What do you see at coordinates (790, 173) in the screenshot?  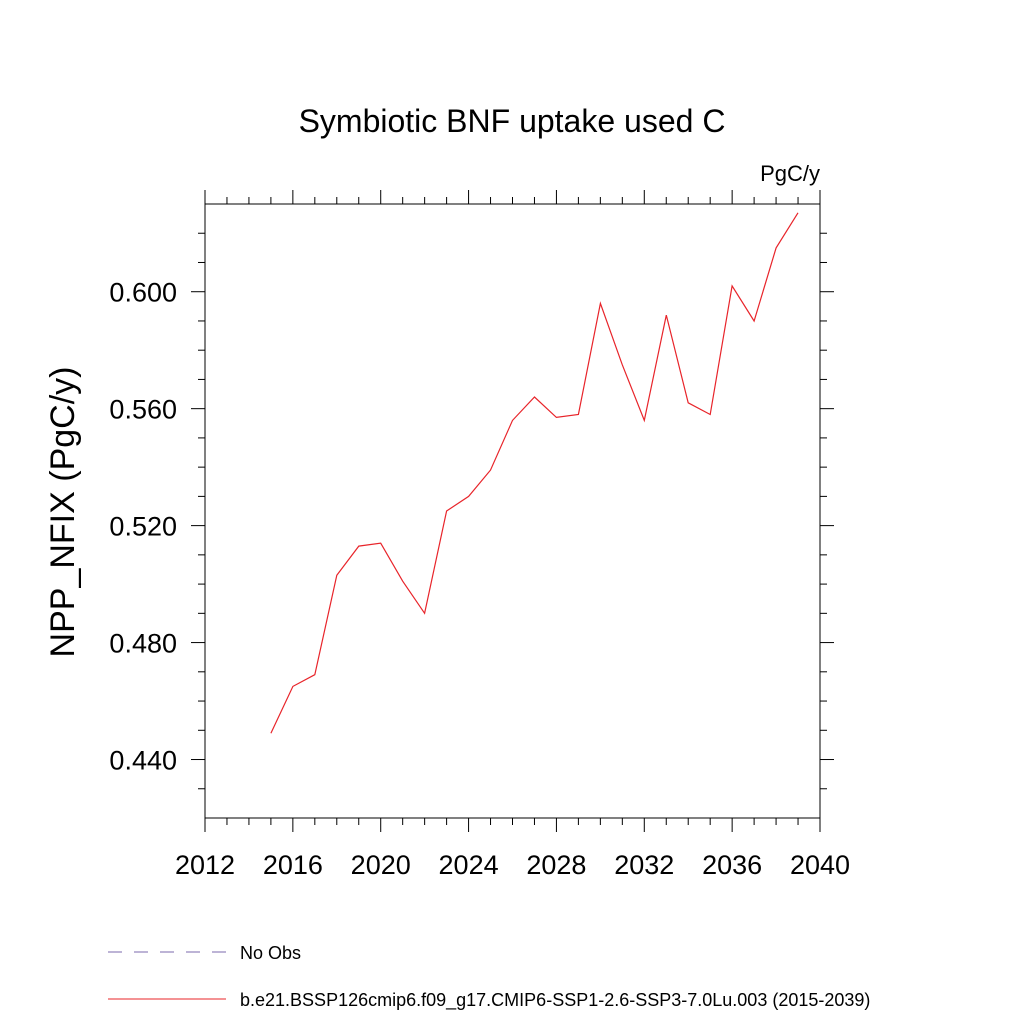 I see `units-label: PgC/y` at bounding box center [790, 173].